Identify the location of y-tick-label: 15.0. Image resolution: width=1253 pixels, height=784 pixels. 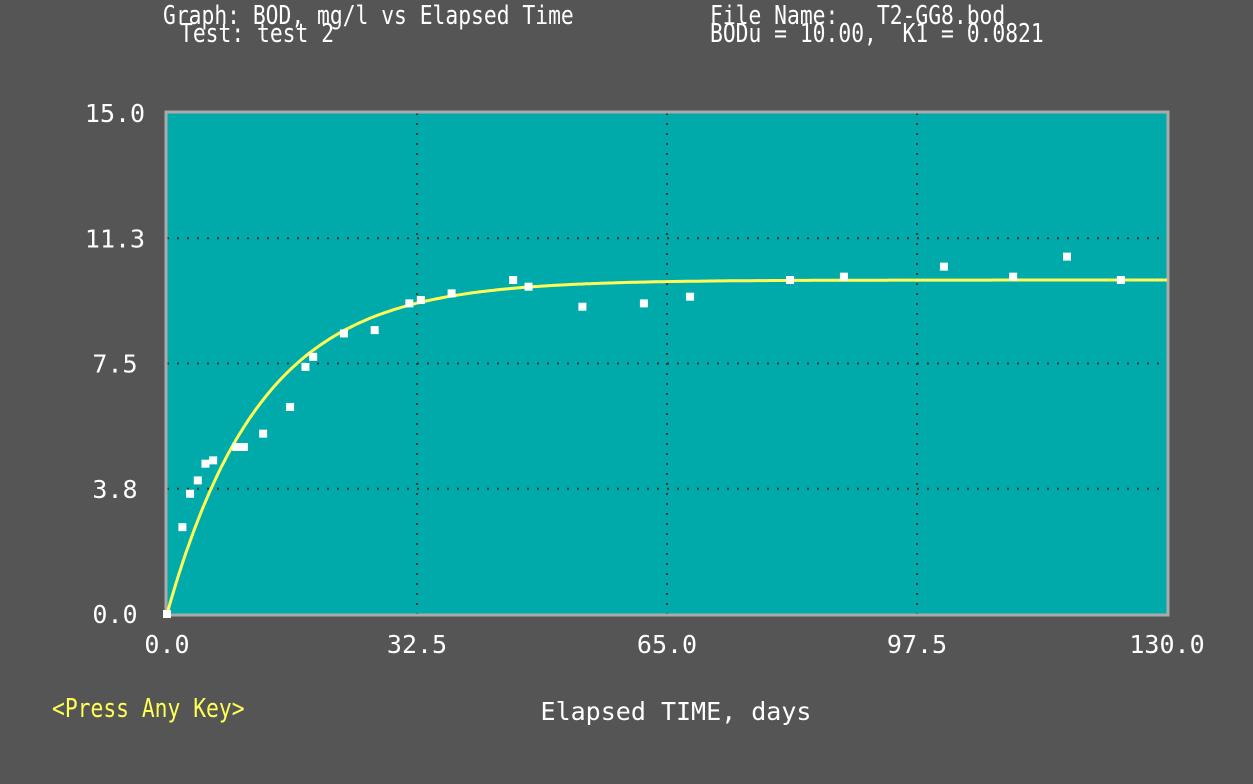
(115, 113).